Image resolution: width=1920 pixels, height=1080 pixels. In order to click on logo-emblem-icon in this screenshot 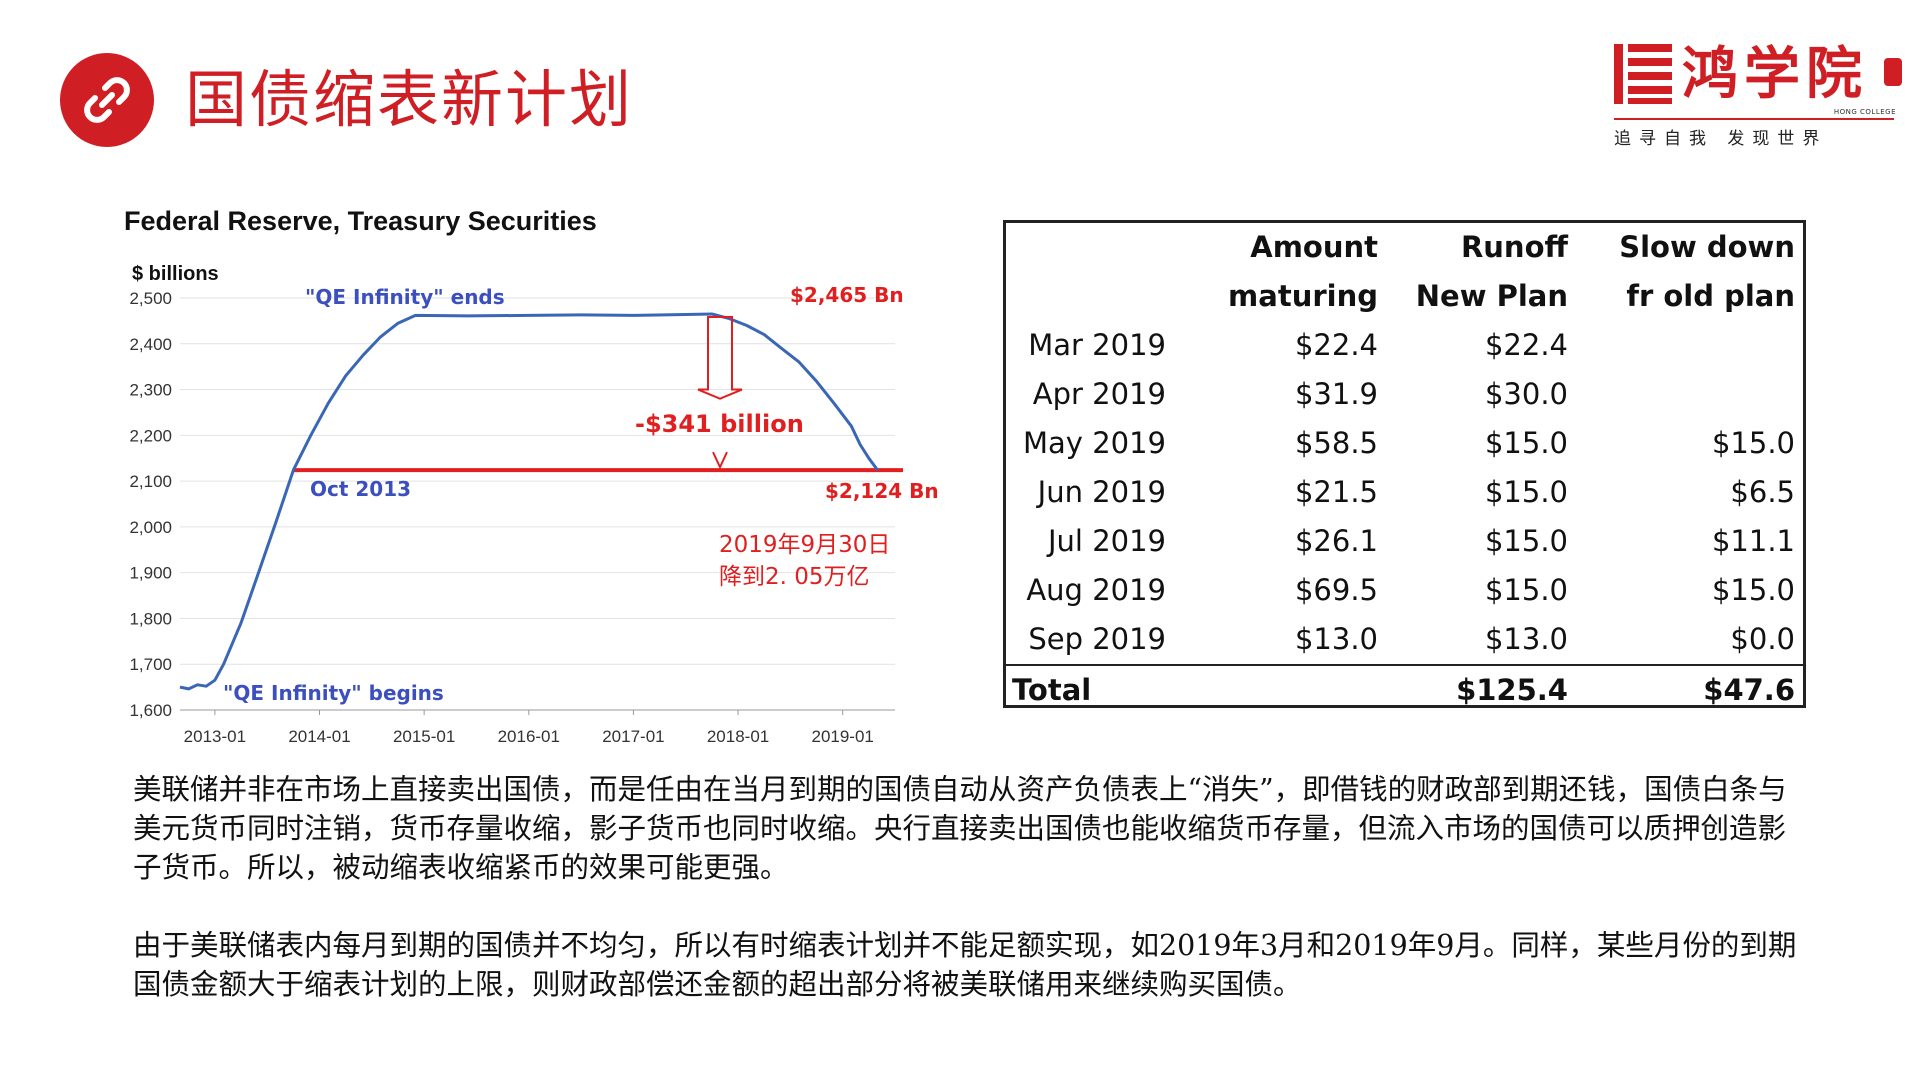, I will do `click(1643, 74)`.